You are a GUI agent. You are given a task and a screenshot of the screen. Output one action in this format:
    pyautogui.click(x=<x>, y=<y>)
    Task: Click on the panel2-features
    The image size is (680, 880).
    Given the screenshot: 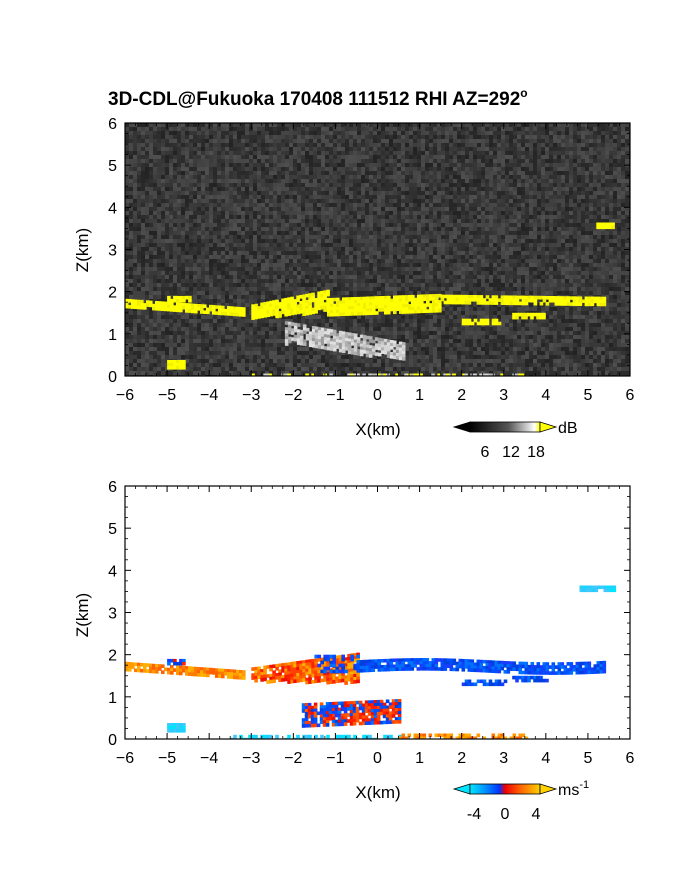 What is the action you would take?
    pyautogui.click(x=371, y=662)
    